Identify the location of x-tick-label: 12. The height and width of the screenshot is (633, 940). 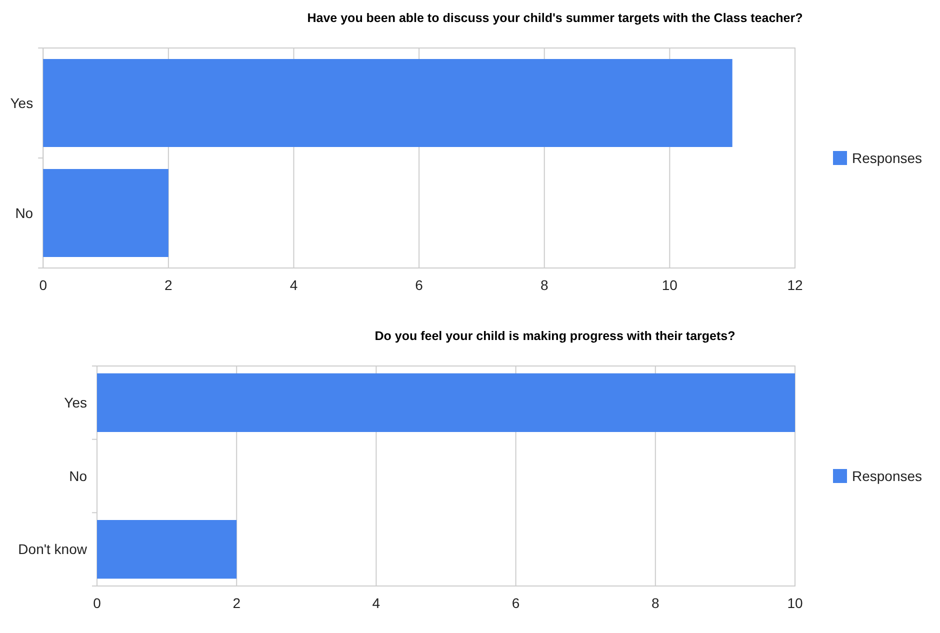
(795, 285).